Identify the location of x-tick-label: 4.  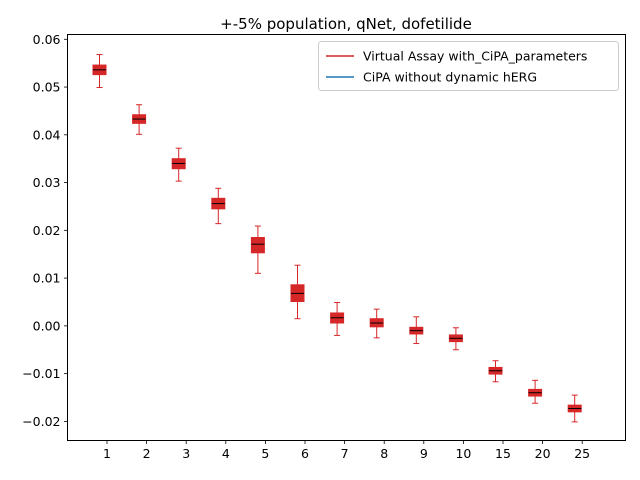
(226, 453).